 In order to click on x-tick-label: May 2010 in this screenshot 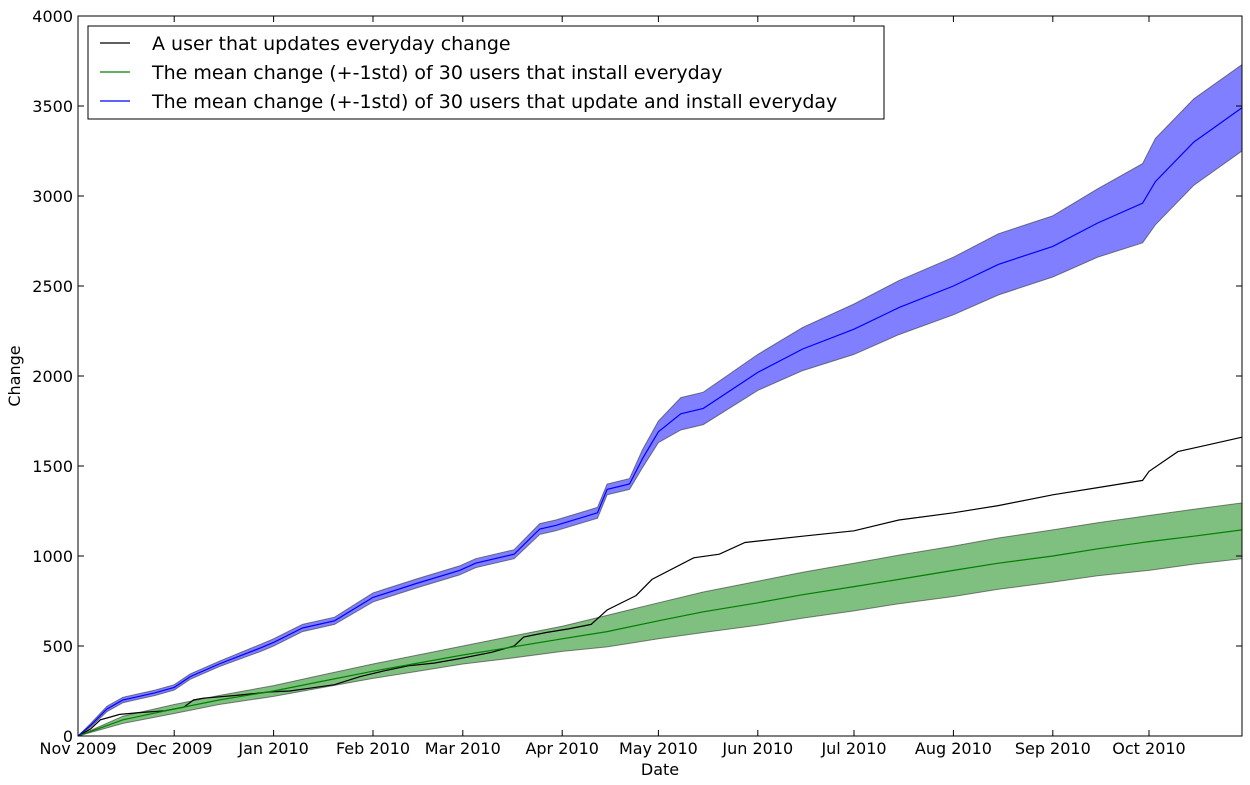, I will do `click(658, 748)`.